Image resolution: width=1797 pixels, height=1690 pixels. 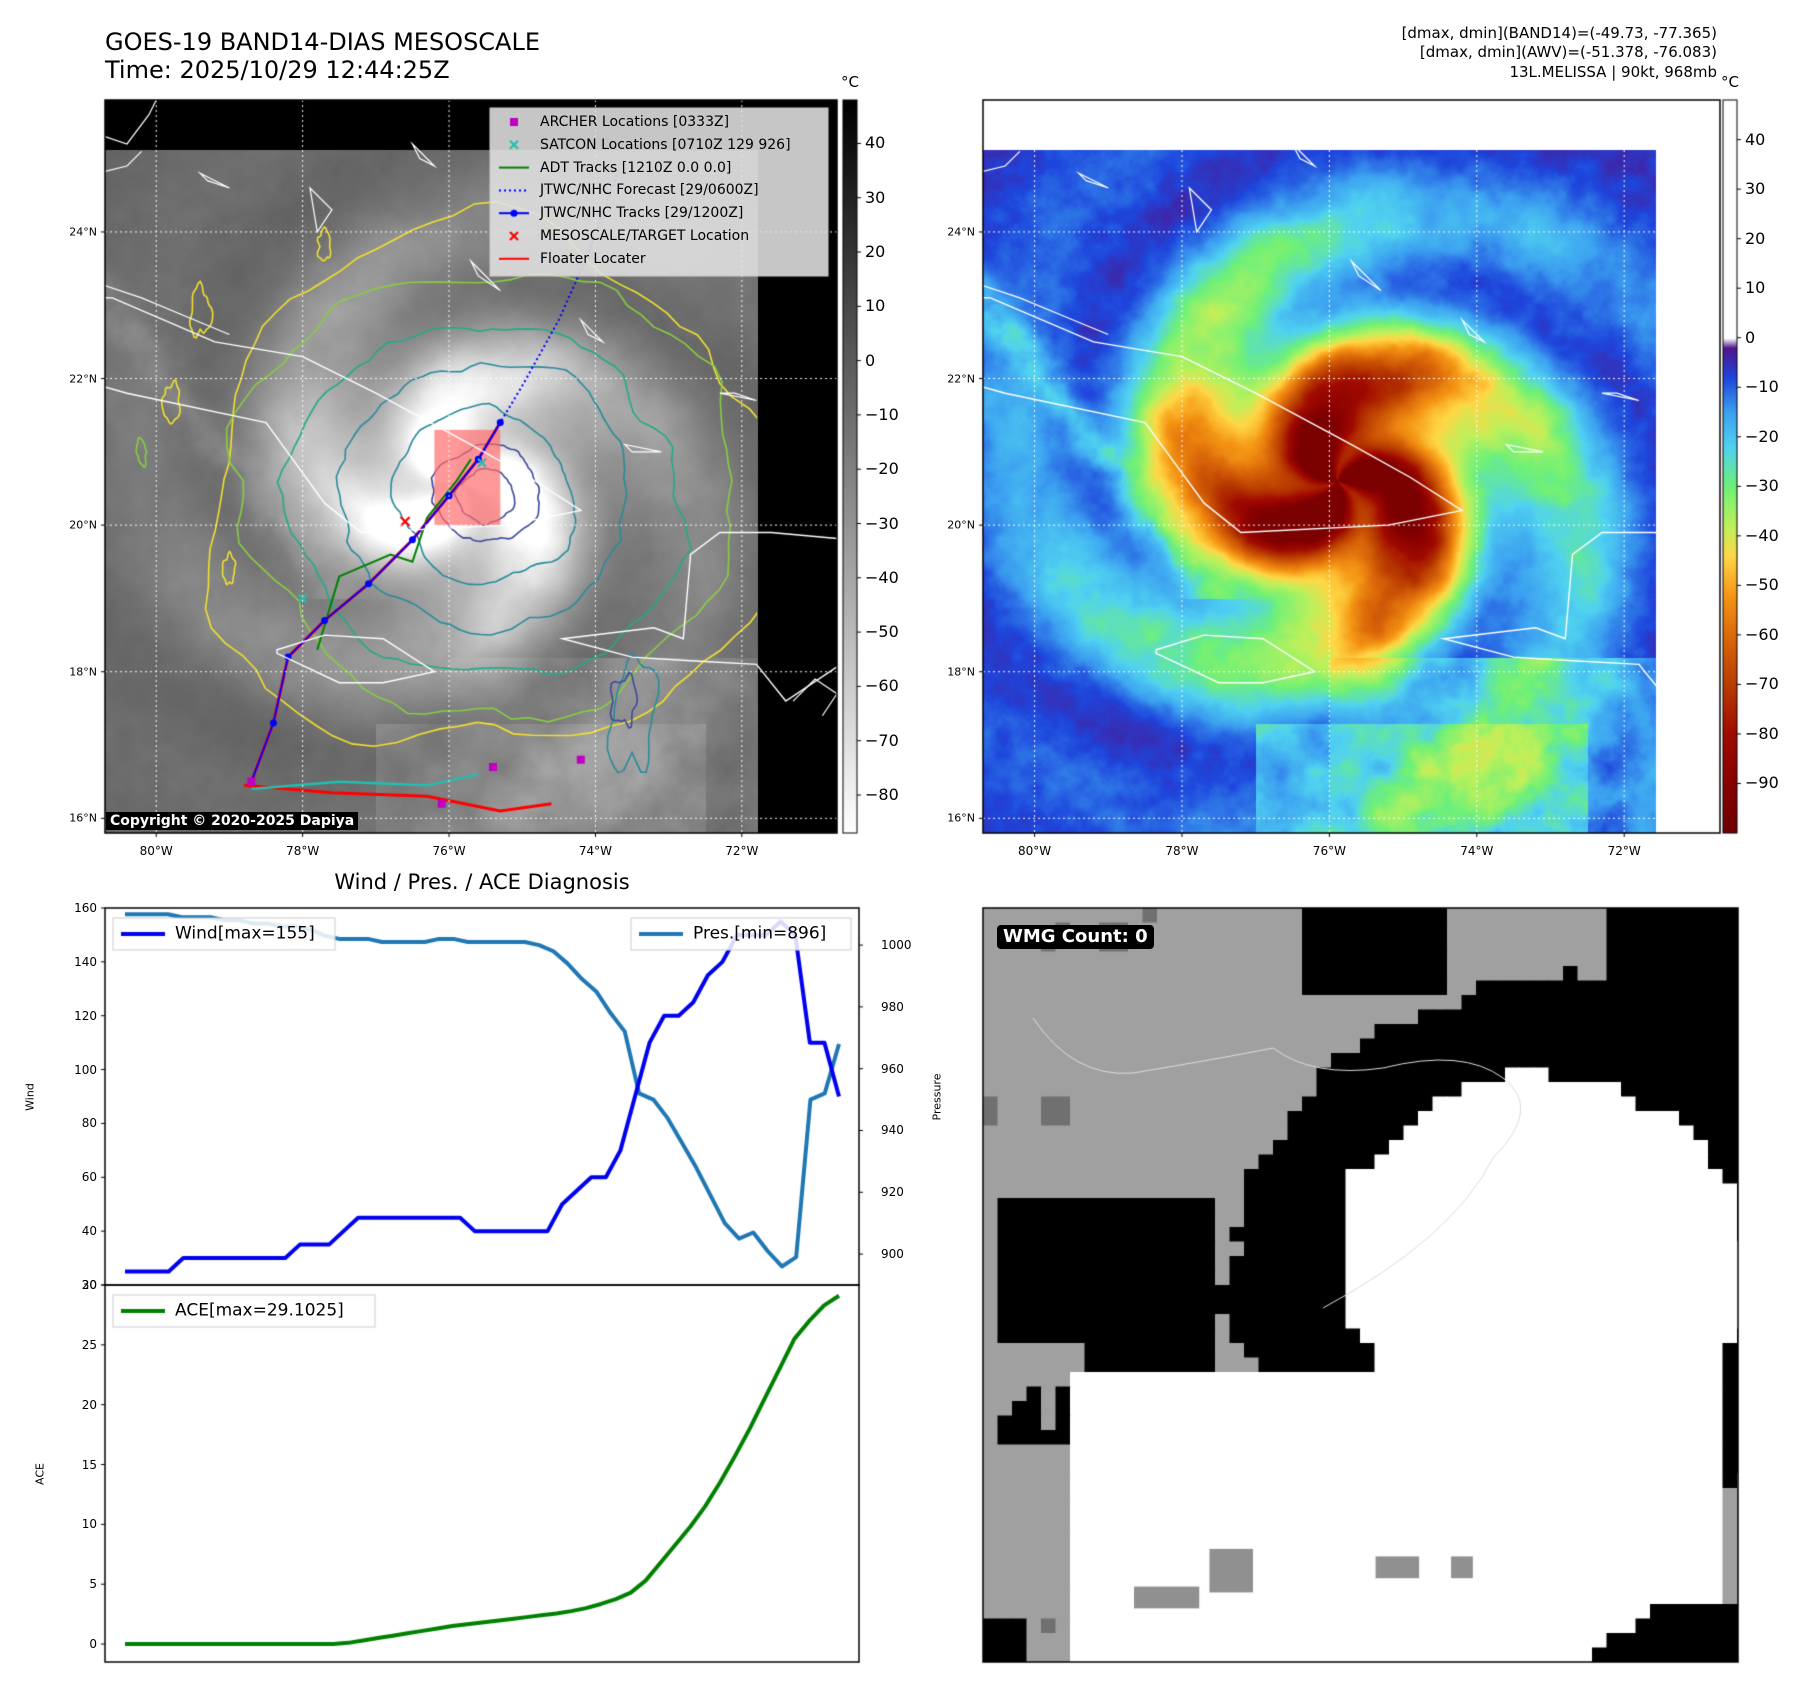 I want to click on dias-colorbar-tick: −80, so click(x=1762, y=733).